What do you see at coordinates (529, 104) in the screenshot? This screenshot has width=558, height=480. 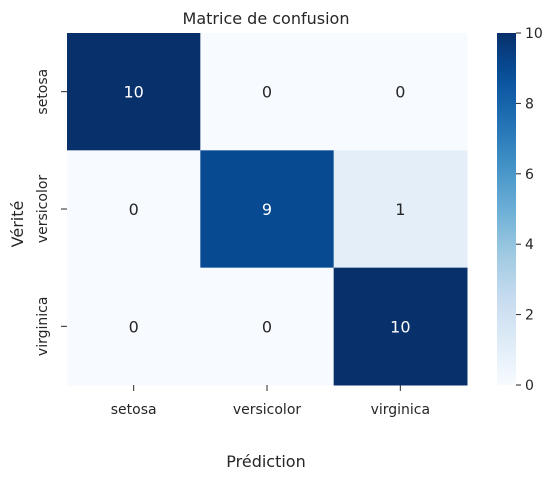 I see `colorbar-tick-label: 8` at bounding box center [529, 104].